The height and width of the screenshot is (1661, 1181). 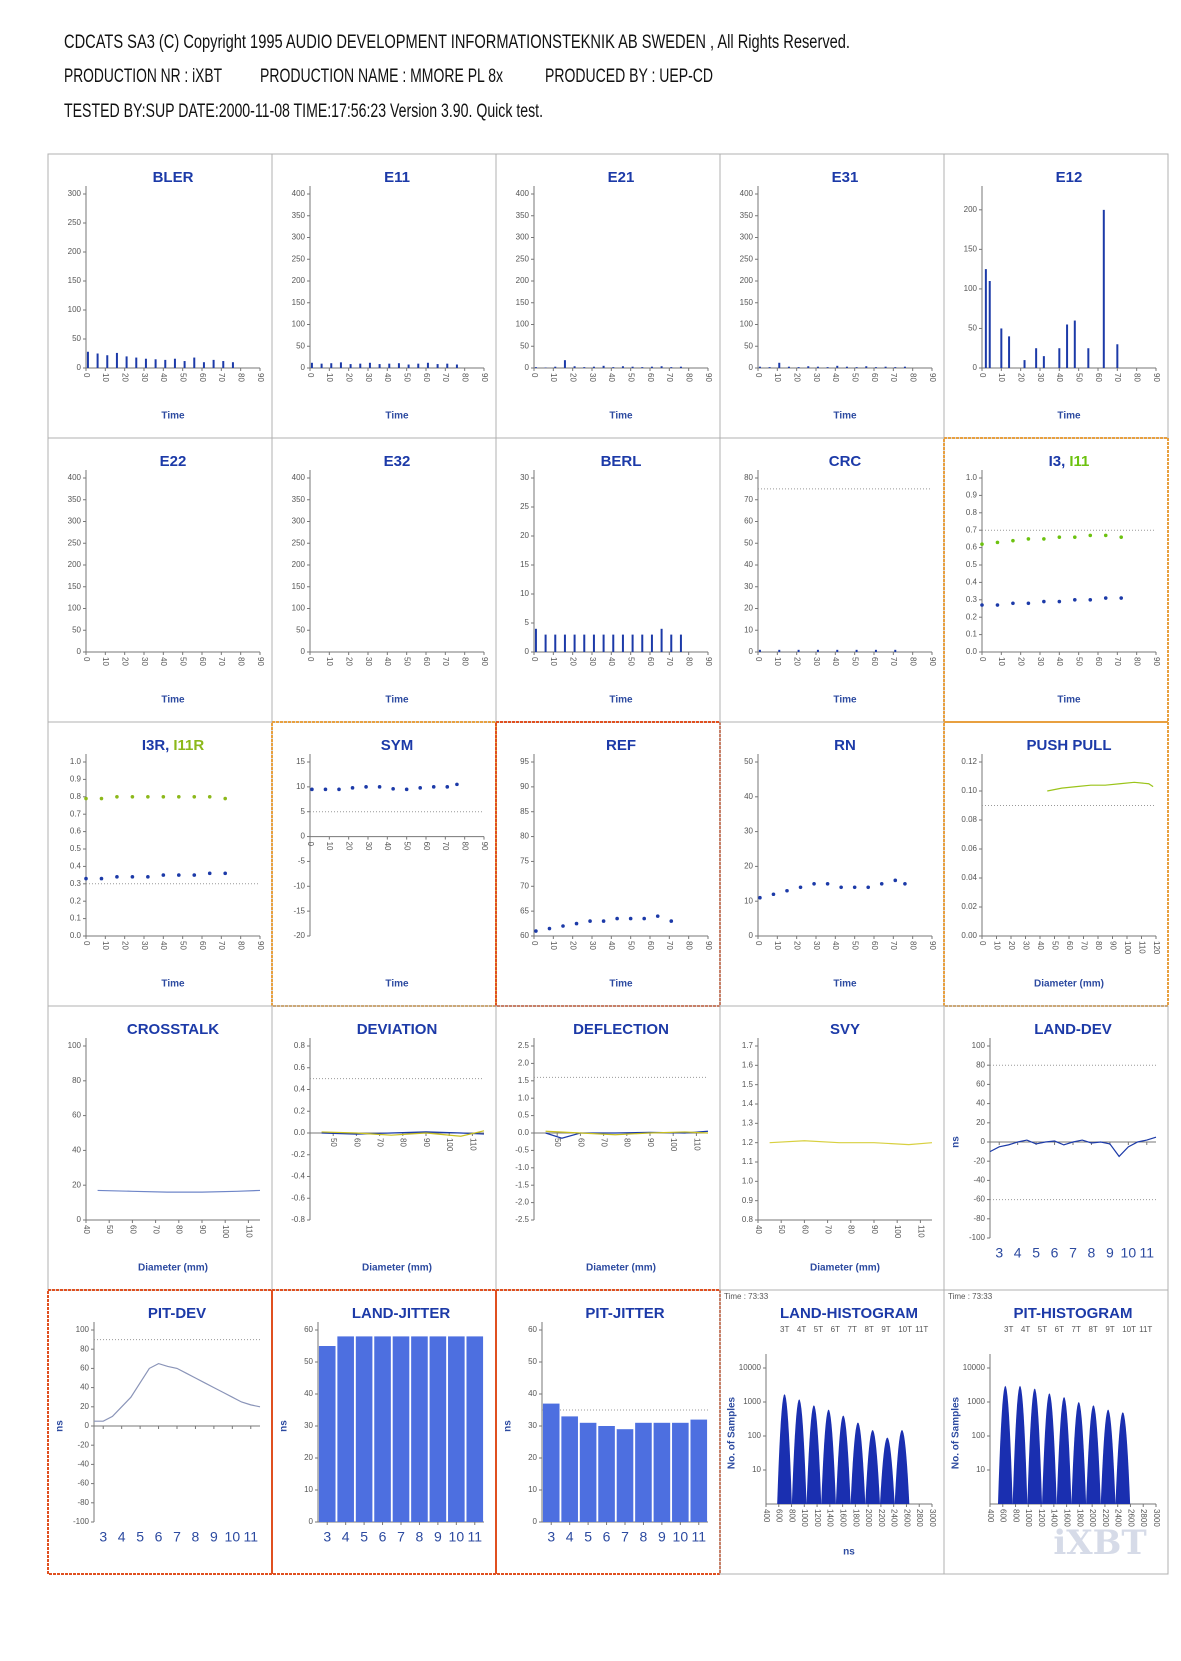 I want to click on series-line, so click(x=851, y=1143).